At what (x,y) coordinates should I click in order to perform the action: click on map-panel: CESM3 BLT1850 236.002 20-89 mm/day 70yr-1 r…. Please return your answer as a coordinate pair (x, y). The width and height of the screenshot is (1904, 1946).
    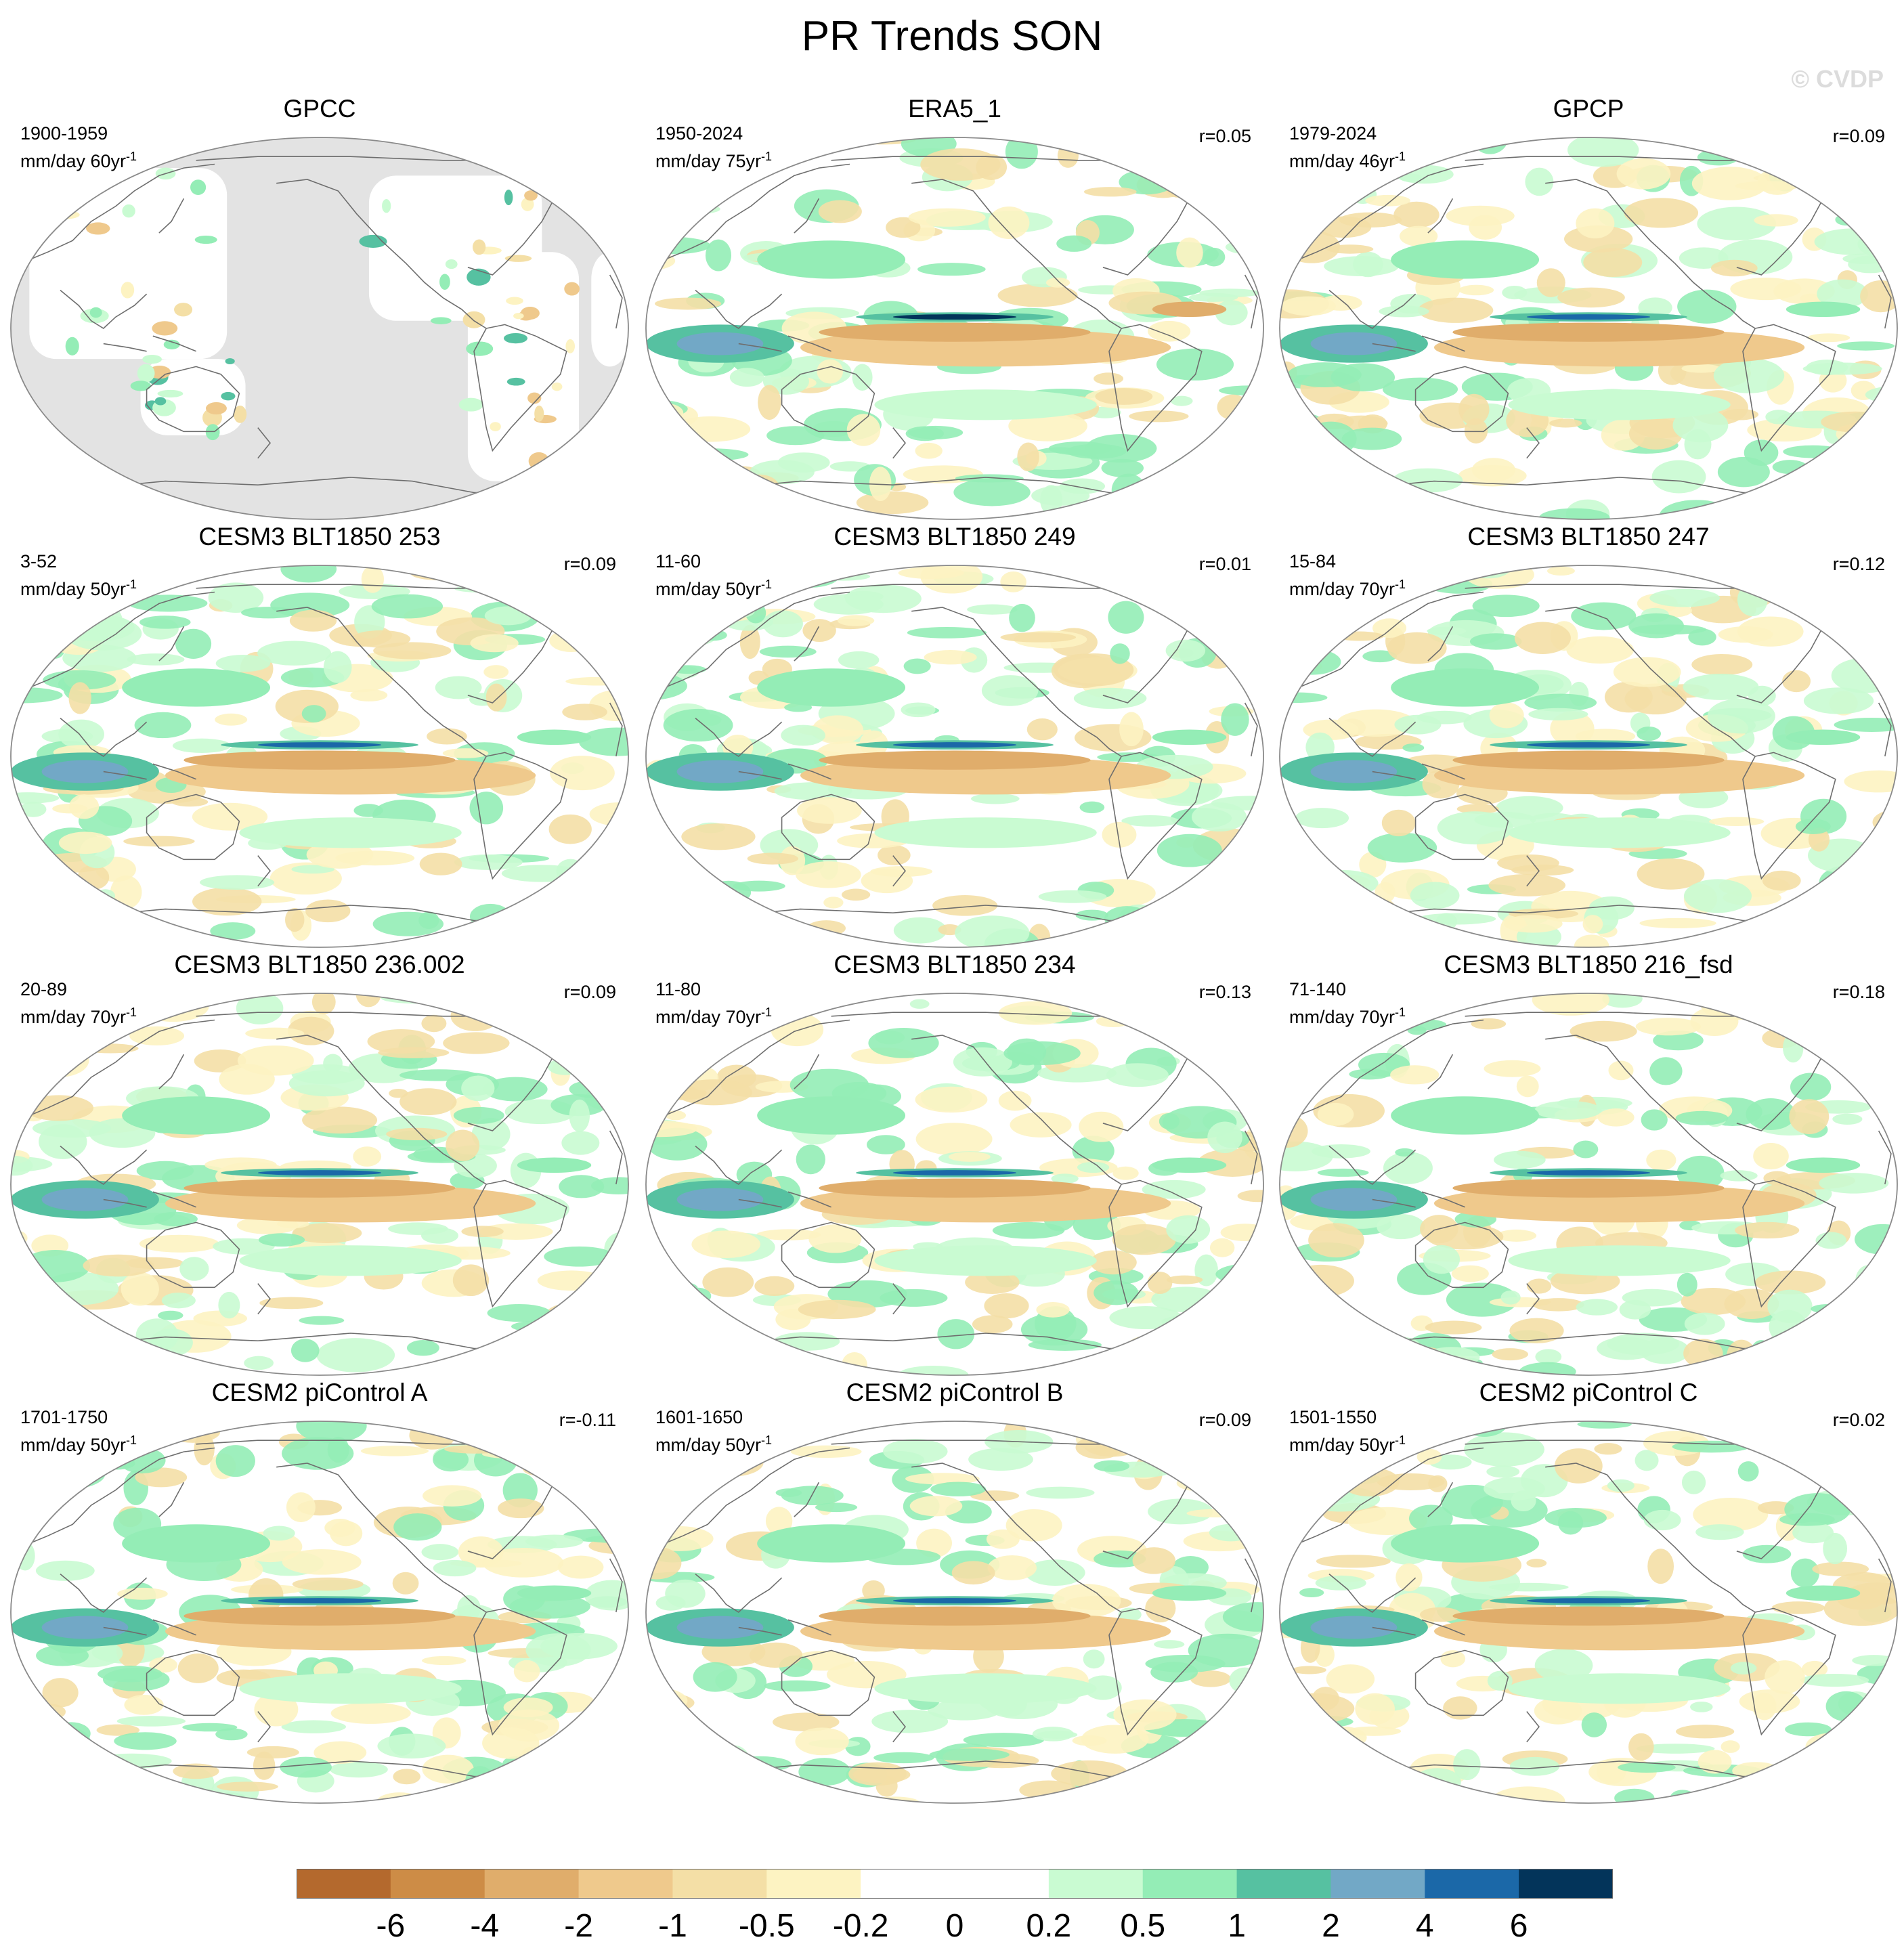
    Looking at the image, I should click on (320, 1164).